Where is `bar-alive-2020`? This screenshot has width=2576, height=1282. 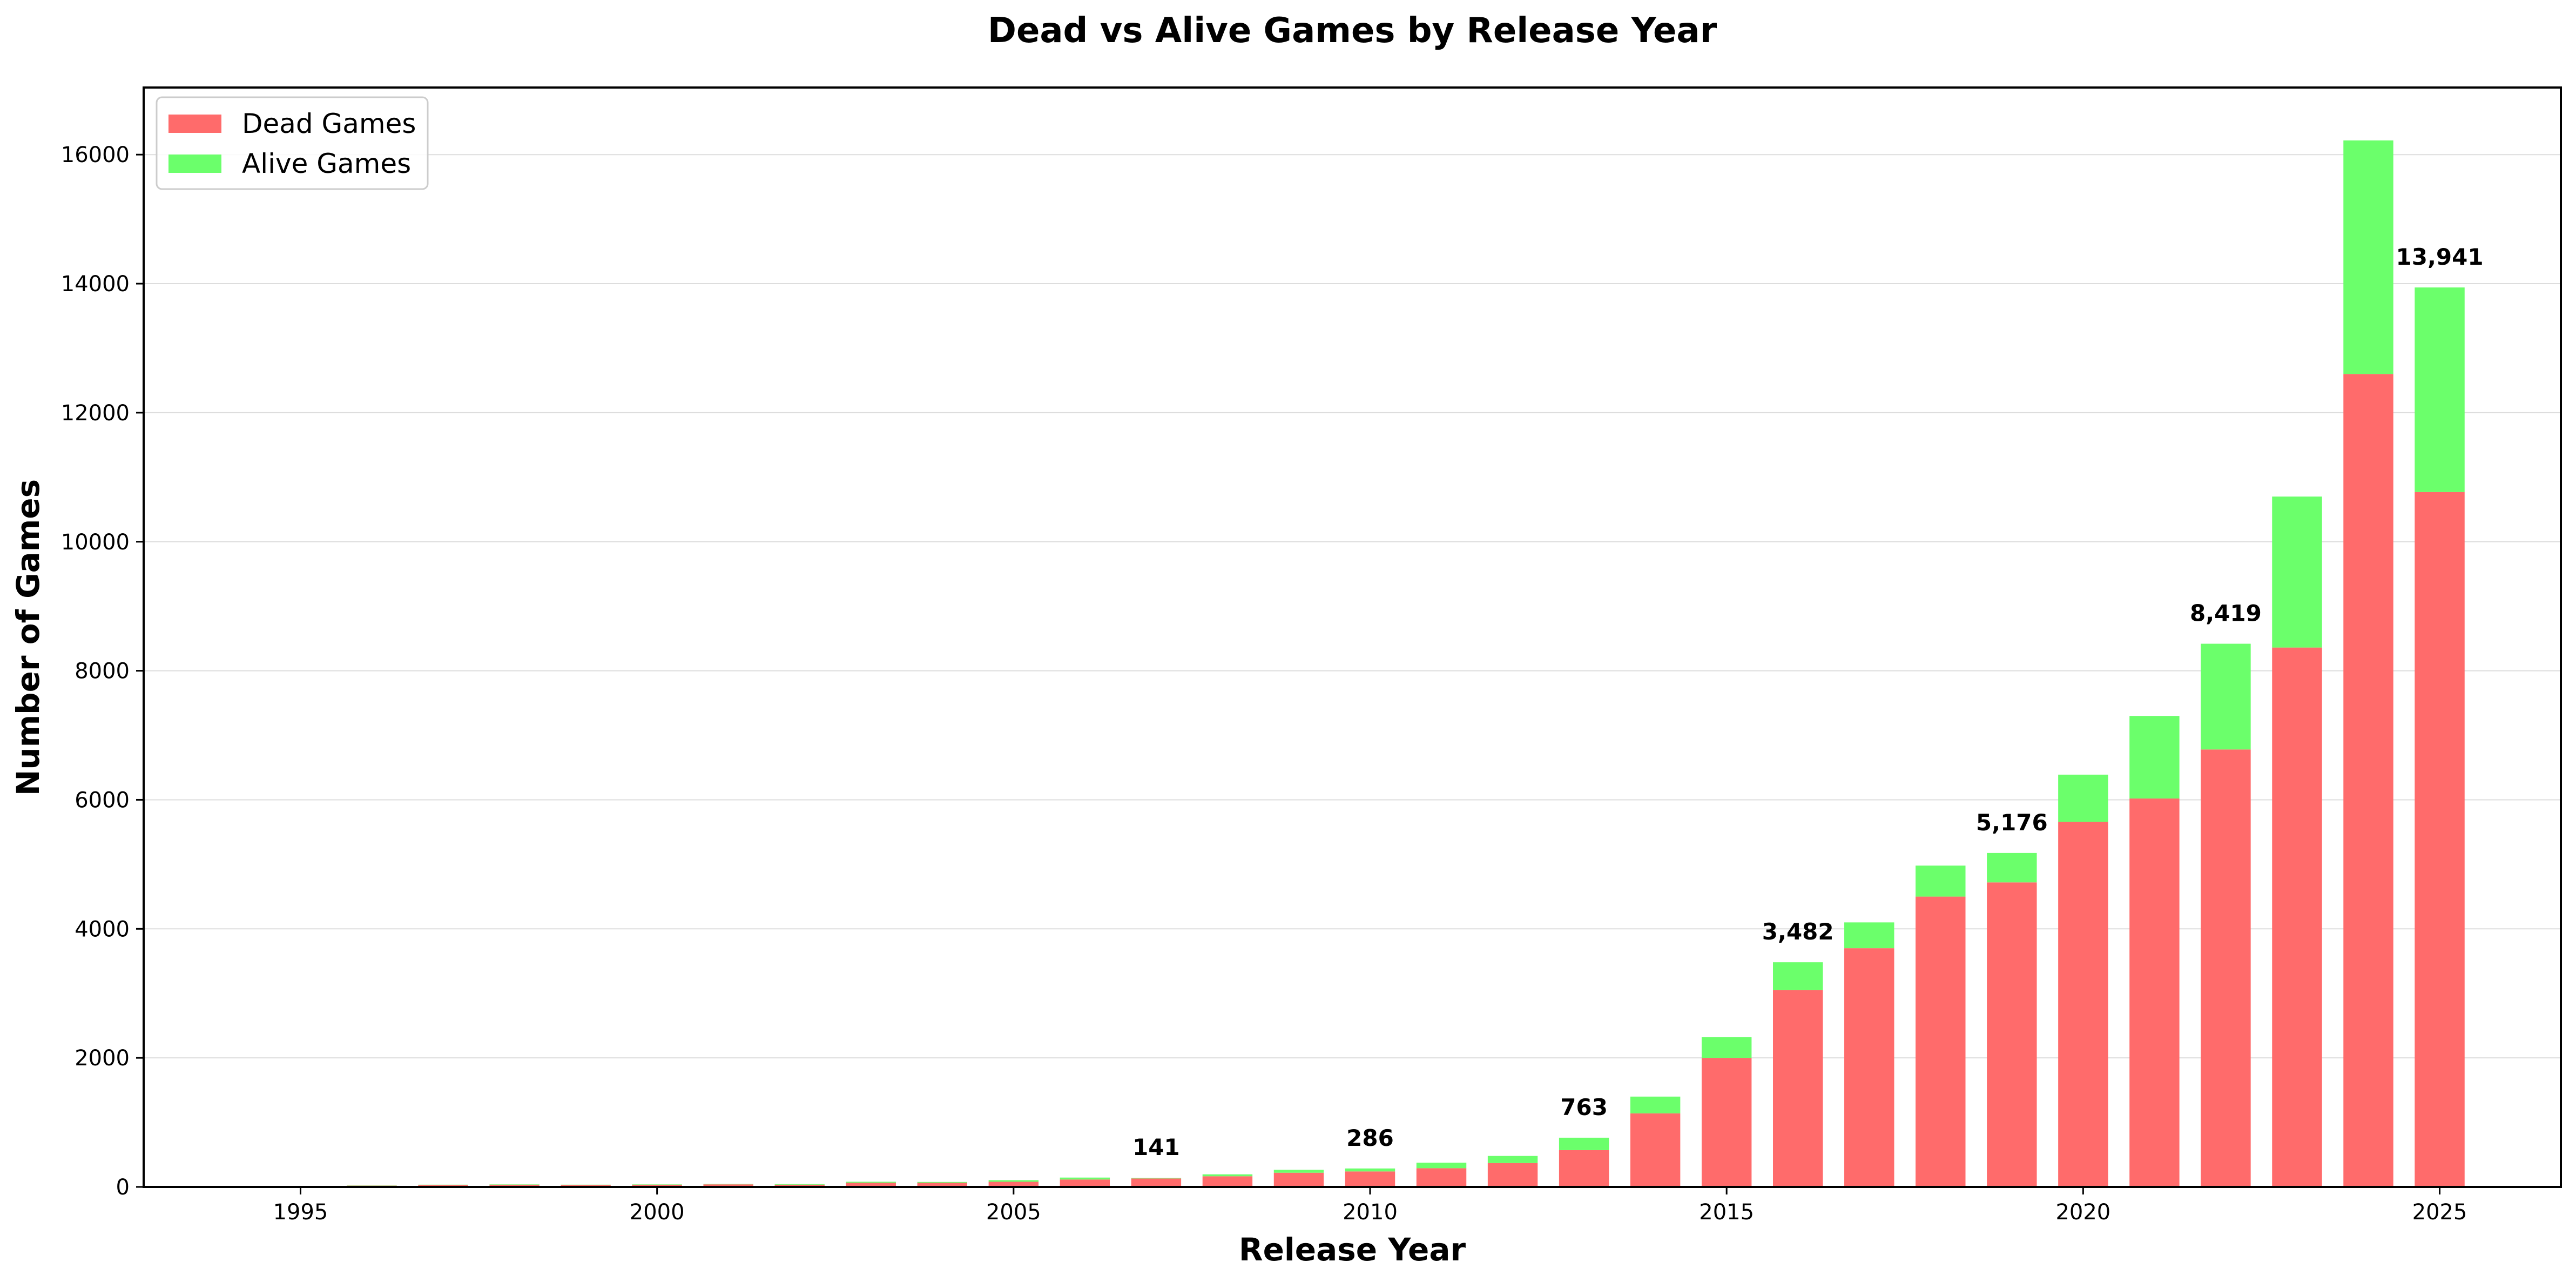 bar-alive-2020 is located at coordinates (2083, 798).